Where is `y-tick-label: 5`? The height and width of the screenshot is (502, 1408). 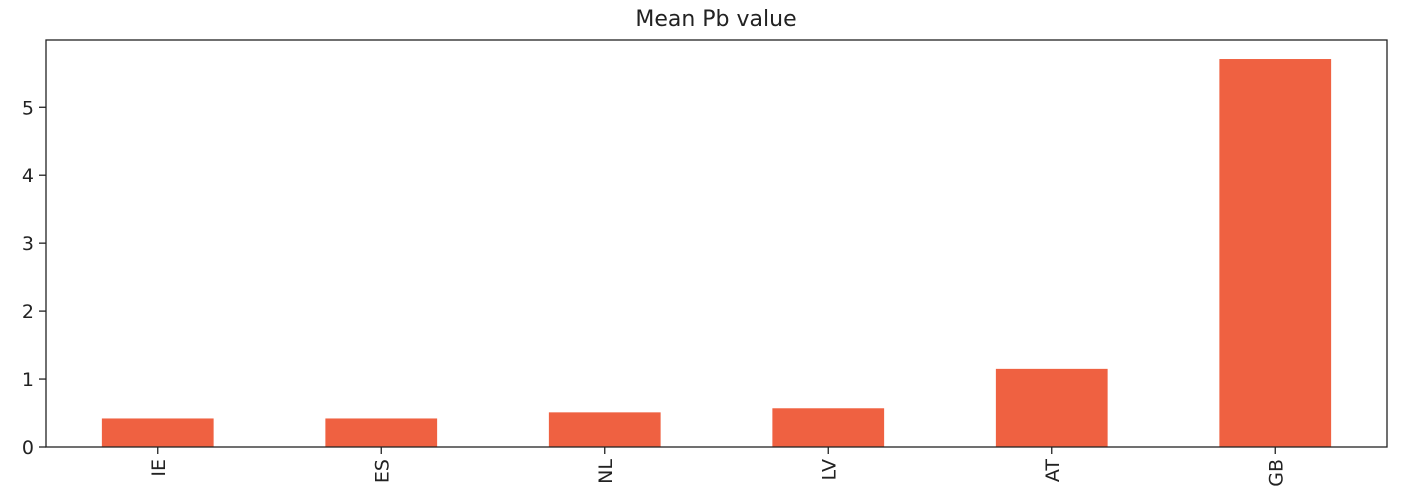
y-tick-label: 5 is located at coordinates (28, 108).